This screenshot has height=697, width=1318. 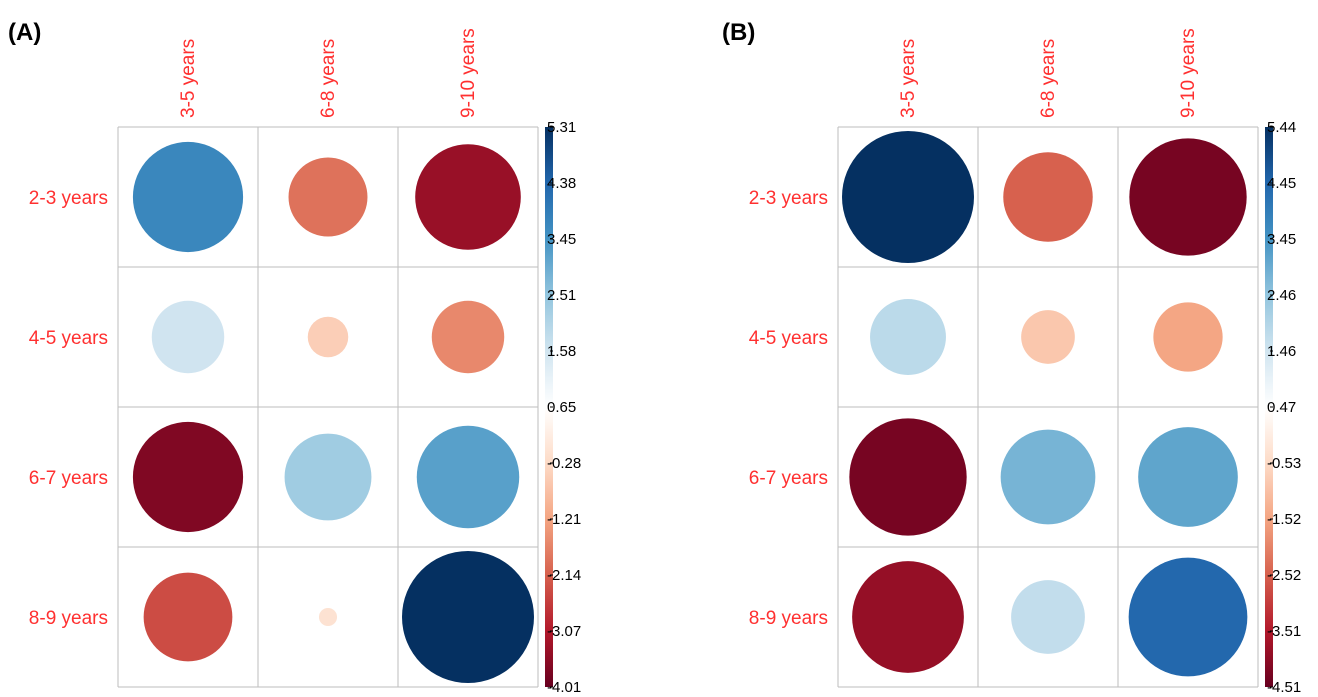 What do you see at coordinates (561, 407) in the screenshot?
I see `colorbar-tick-label: 0.65` at bounding box center [561, 407].